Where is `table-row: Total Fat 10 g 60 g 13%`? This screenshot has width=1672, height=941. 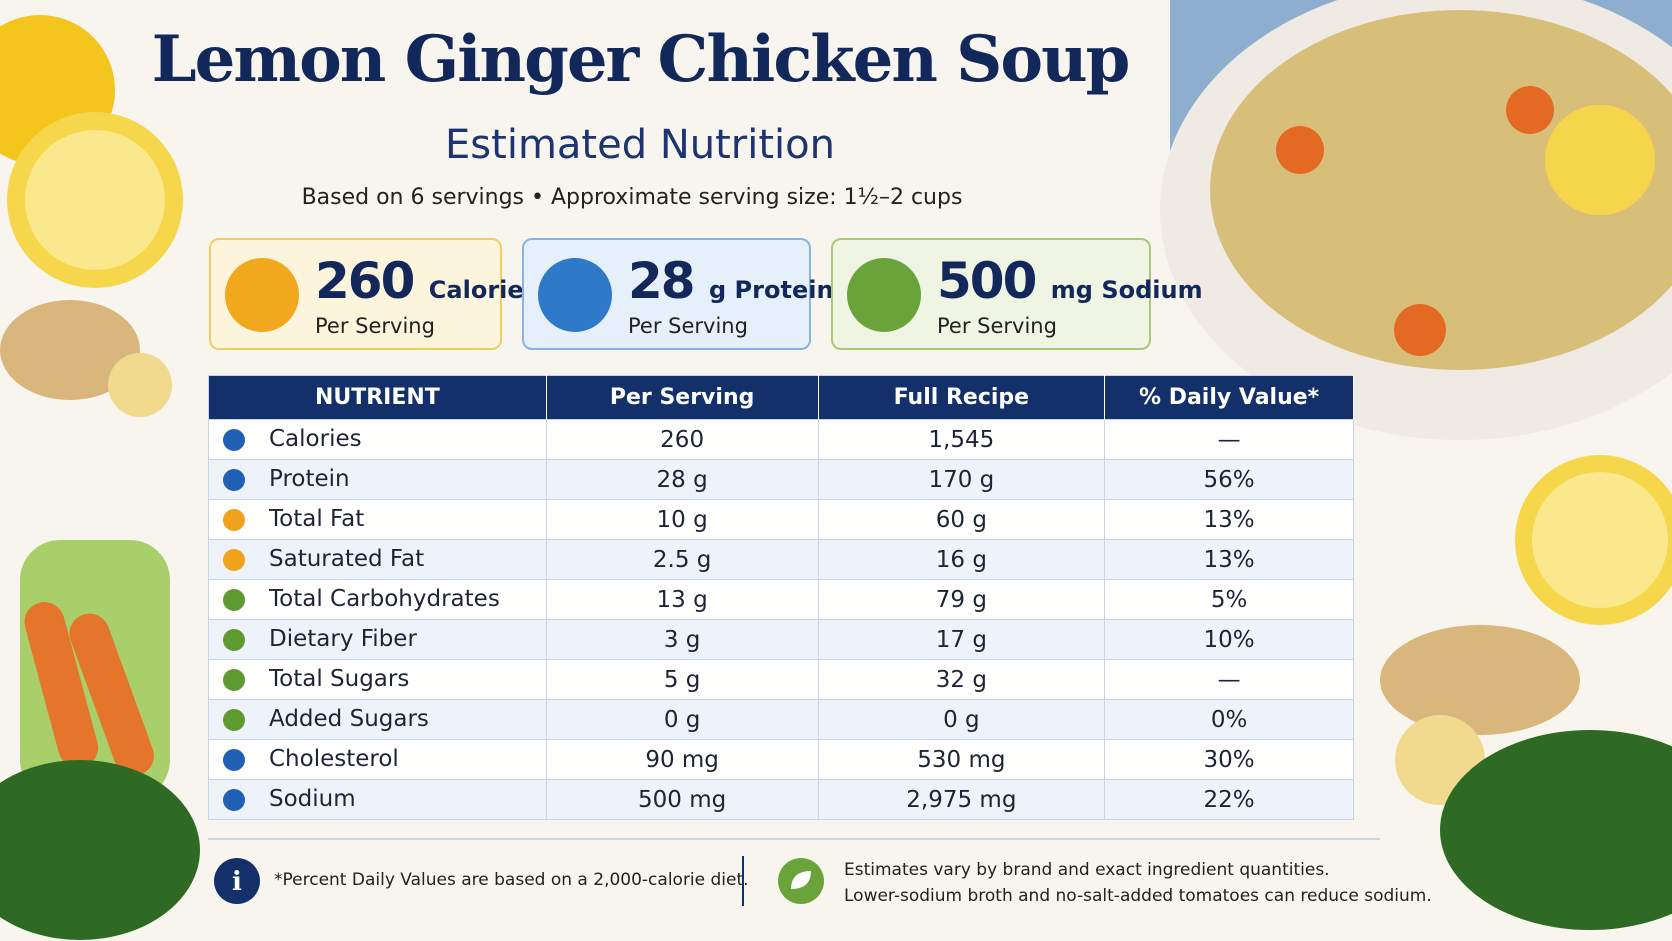
table-row: Total Fat 10 g 60 g 13% is located at coordinates (781, 519).